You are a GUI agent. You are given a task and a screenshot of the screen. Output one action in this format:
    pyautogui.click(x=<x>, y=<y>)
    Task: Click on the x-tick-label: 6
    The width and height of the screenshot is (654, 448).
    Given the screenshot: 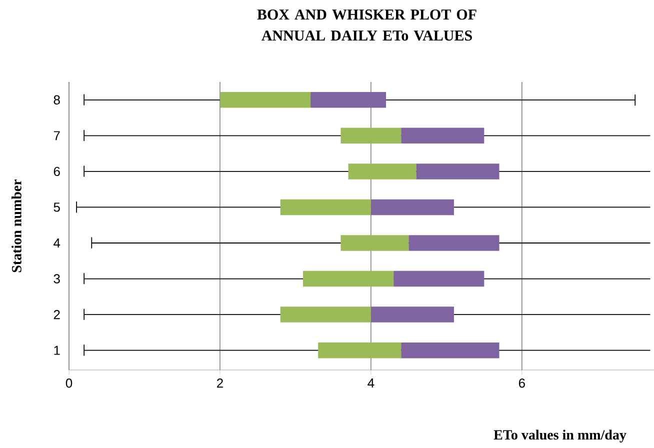 What is the action you would take?
    pyautogui.click(x=521, y=383)
    